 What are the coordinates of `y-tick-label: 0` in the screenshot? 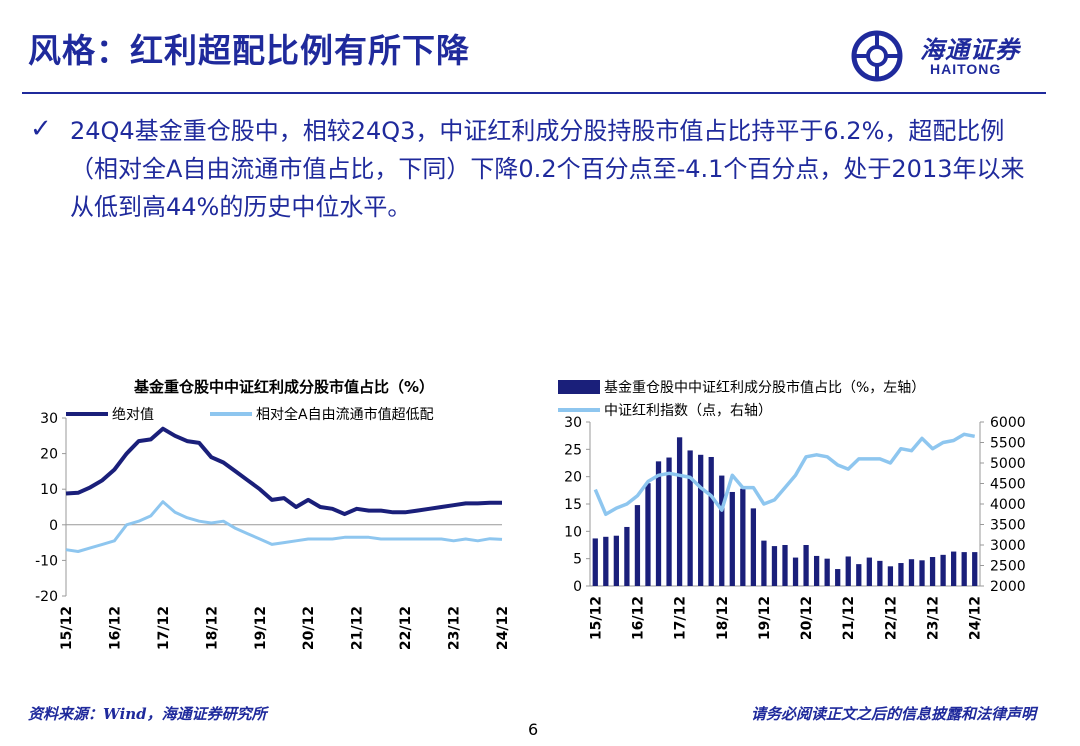 It's located at (53, 526).